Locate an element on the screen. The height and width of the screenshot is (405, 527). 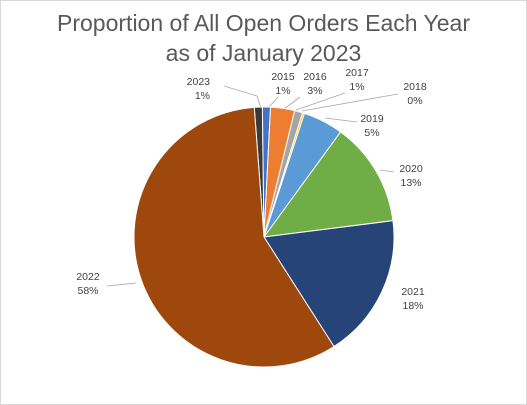
data-label-2017: 2017 1% is located at coordinates (357, 80).